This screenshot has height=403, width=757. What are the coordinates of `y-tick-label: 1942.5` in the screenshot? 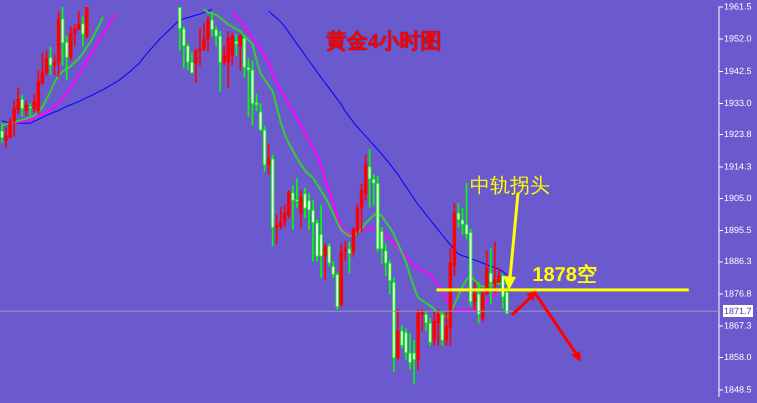 It's located at (738, 71).